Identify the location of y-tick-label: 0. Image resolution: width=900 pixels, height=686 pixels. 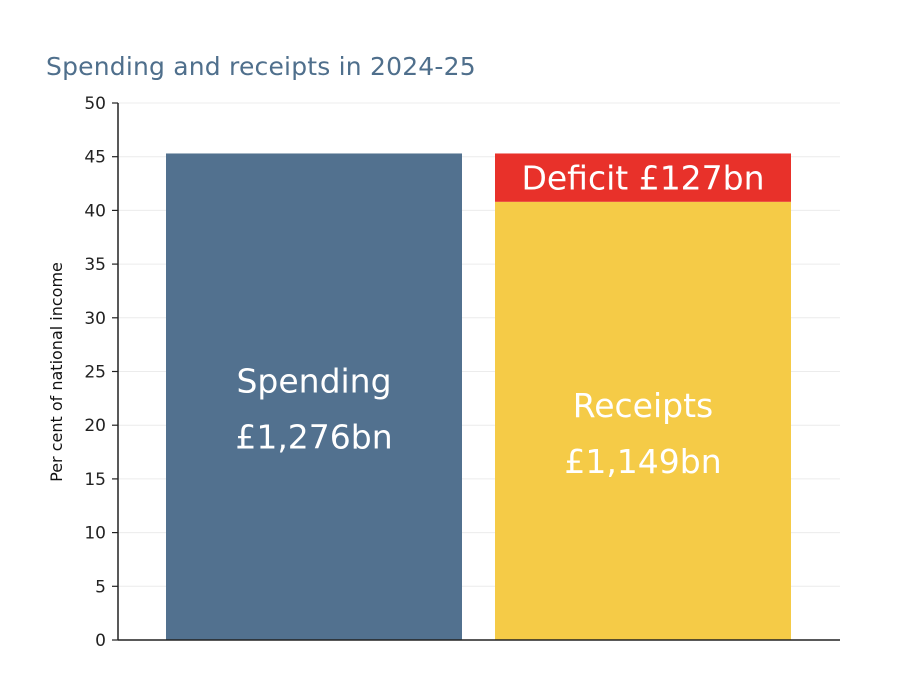
(100, 641).